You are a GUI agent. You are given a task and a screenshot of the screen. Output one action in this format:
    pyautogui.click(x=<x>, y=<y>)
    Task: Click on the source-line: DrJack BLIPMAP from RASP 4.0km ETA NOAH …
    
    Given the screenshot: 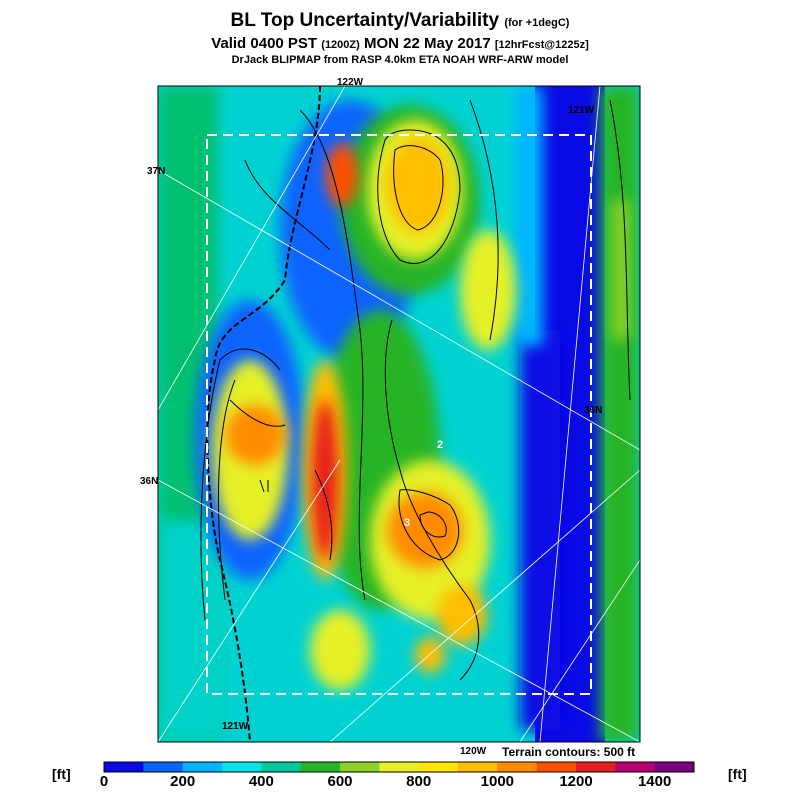 What is the action you would take?
    pyautogui.click(x=400, y=60)
    